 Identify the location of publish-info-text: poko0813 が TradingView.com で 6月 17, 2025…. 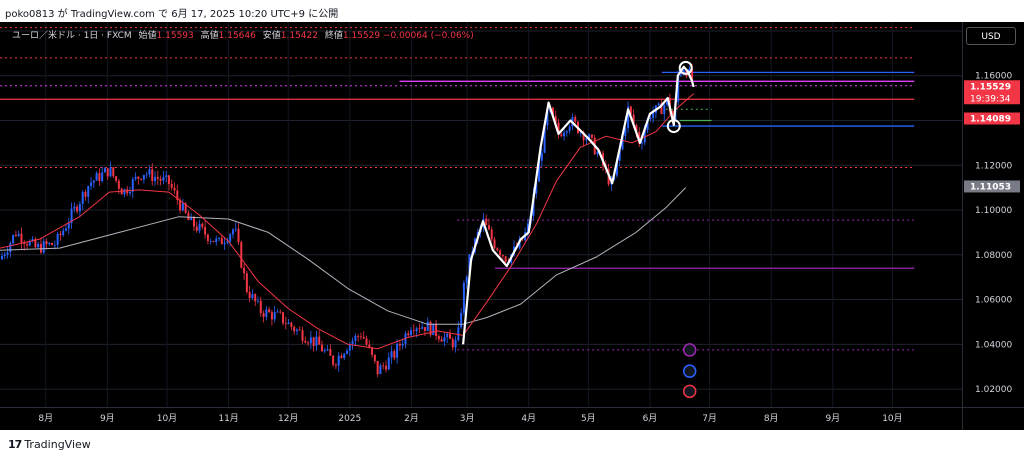
(172, 14).